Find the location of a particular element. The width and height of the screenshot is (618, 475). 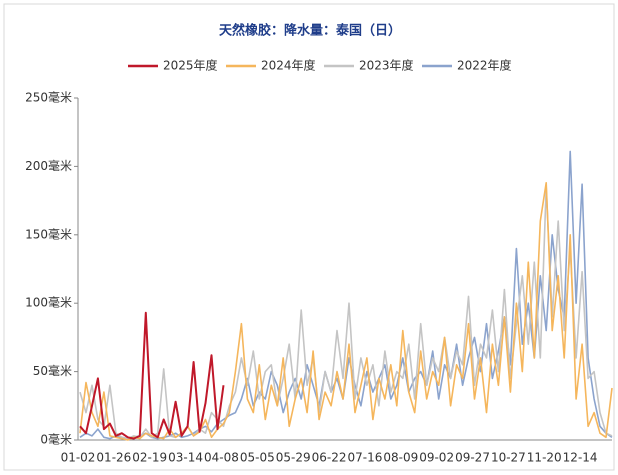

x-tick-label: 10-27 is located at coordinates (508, 458).